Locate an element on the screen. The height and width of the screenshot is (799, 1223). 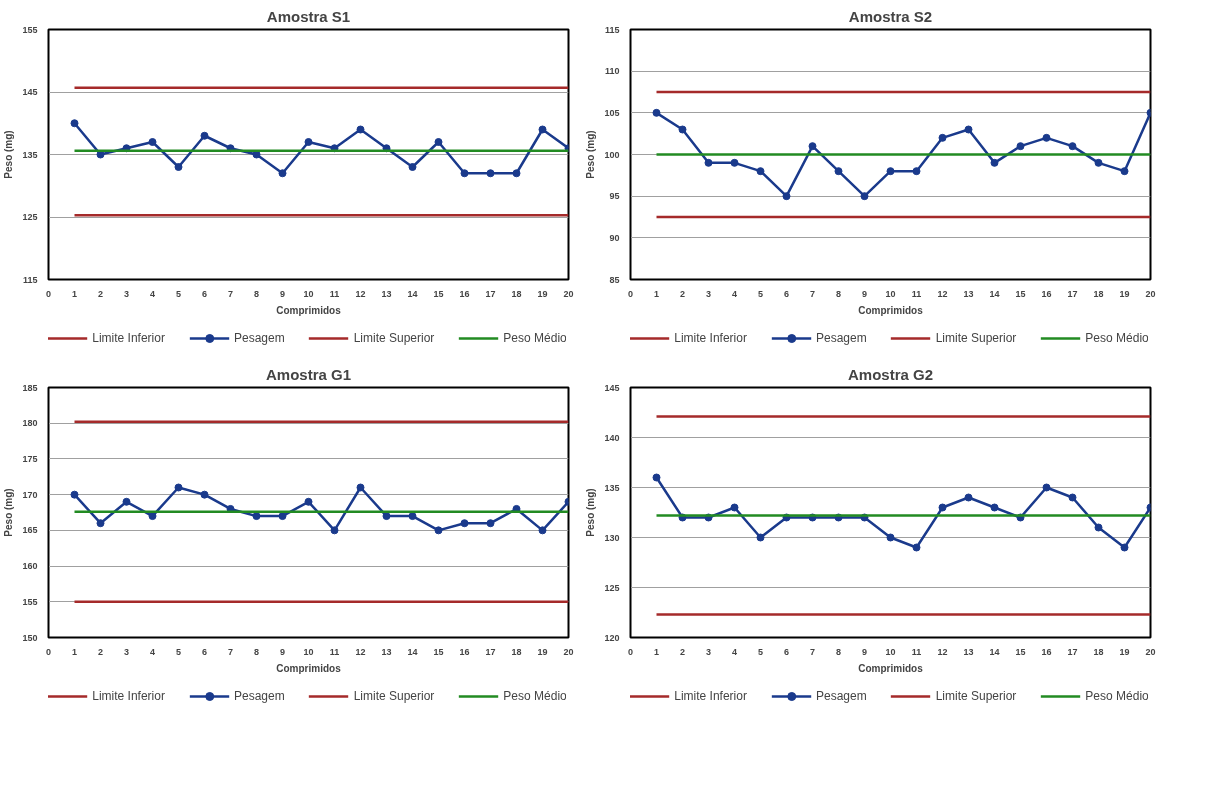
y-tick-label: 185 is located at coordinates (30, 387).